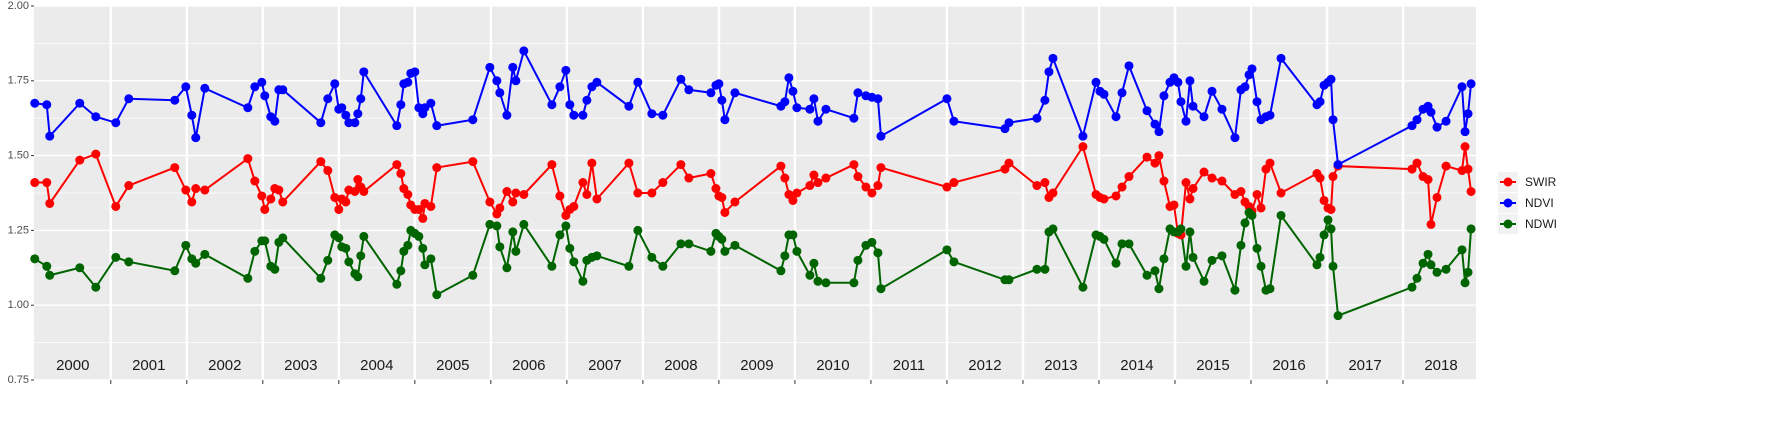  What do you see at coordinates (72, 365) in the screenshot?
I see `year-label: 2000` at bounding box center [72, 365].